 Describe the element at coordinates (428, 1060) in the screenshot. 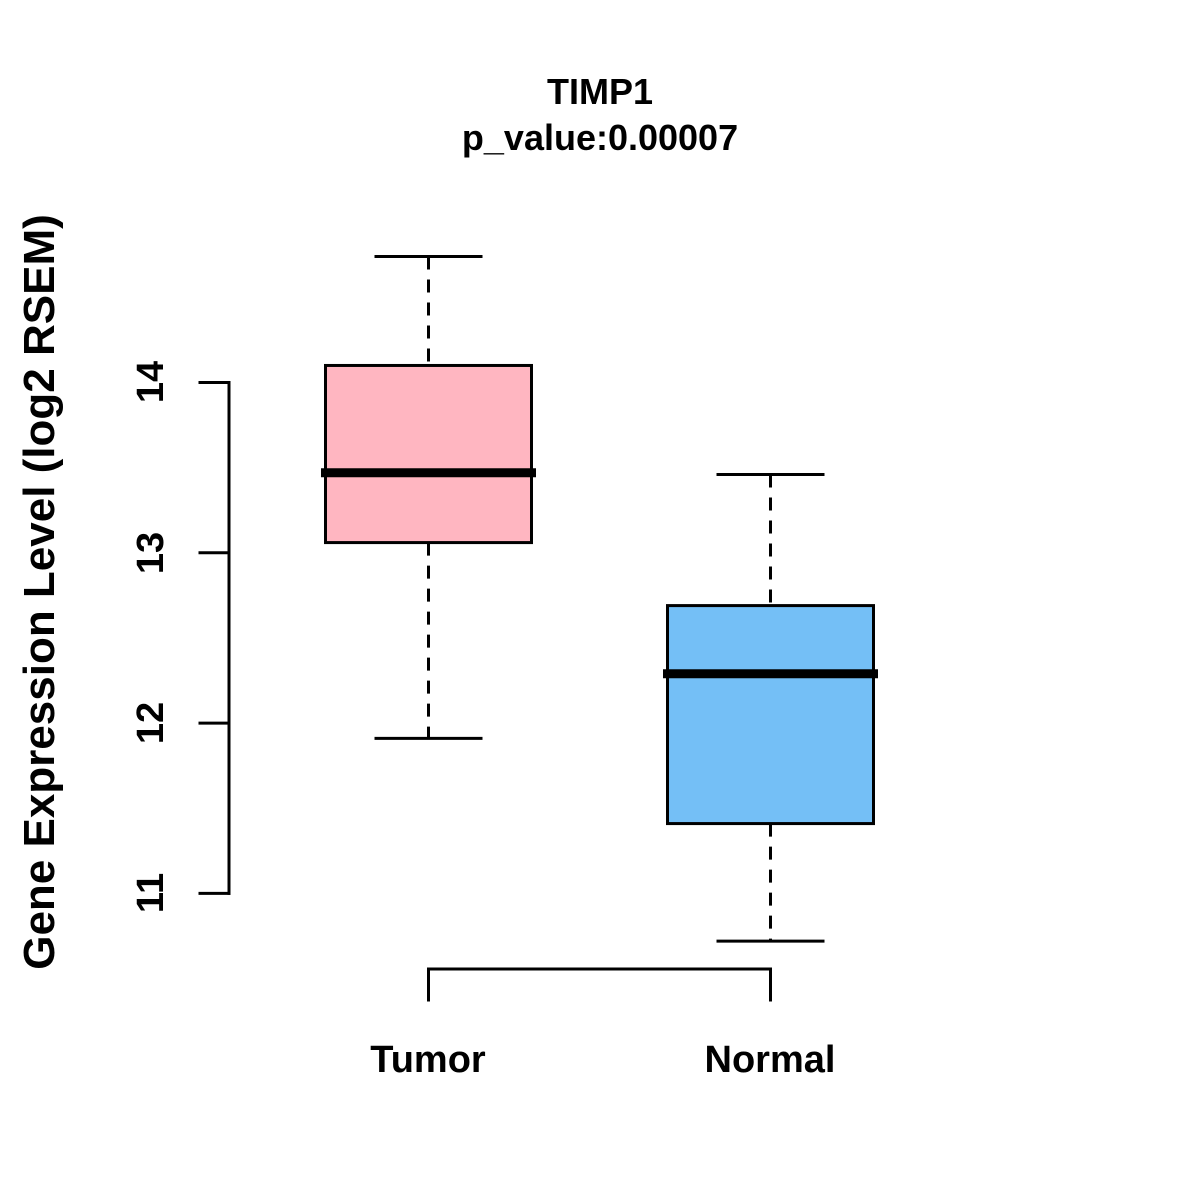

I see `x-category-label-tumor: Tumor` at that location.